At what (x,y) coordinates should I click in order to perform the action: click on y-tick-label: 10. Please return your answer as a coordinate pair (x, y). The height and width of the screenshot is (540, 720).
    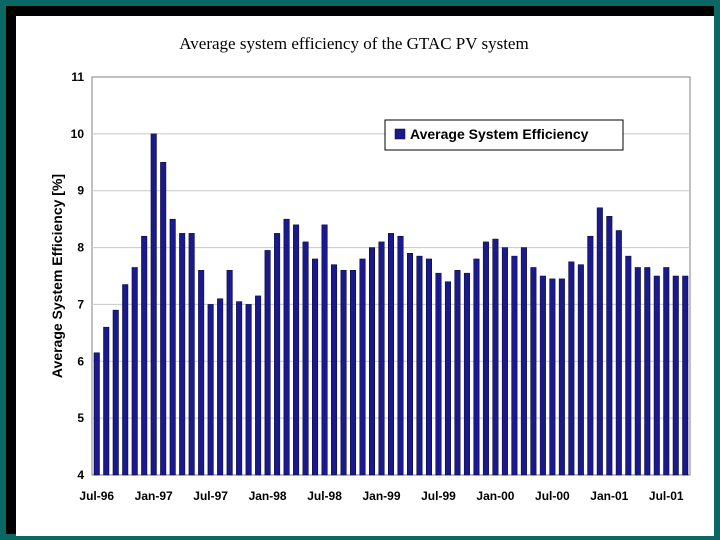
    Looking at the image, I should click on (78, 134).